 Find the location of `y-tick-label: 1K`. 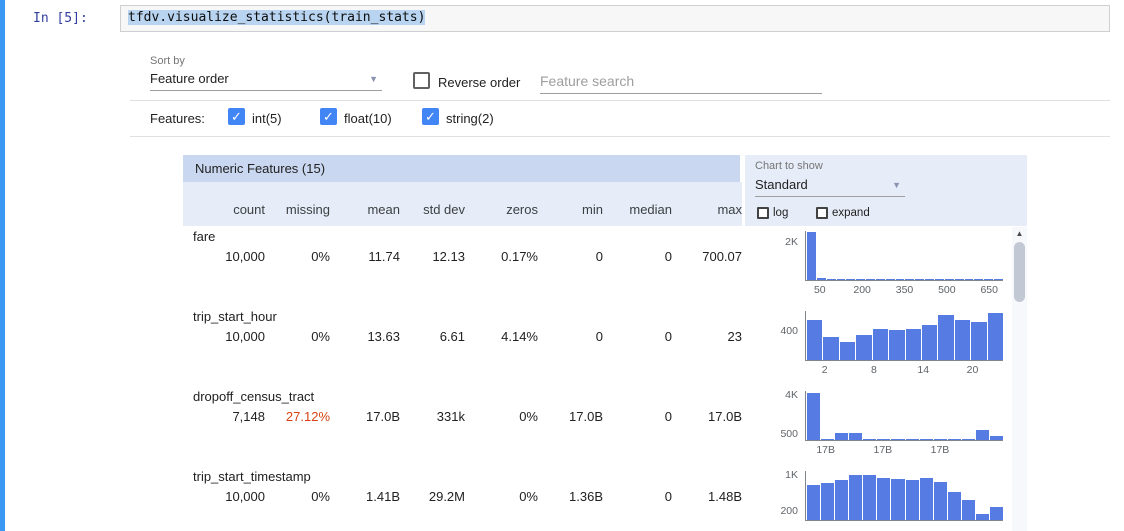

y-tick-label: 1K is located at coordinates (791, 474).